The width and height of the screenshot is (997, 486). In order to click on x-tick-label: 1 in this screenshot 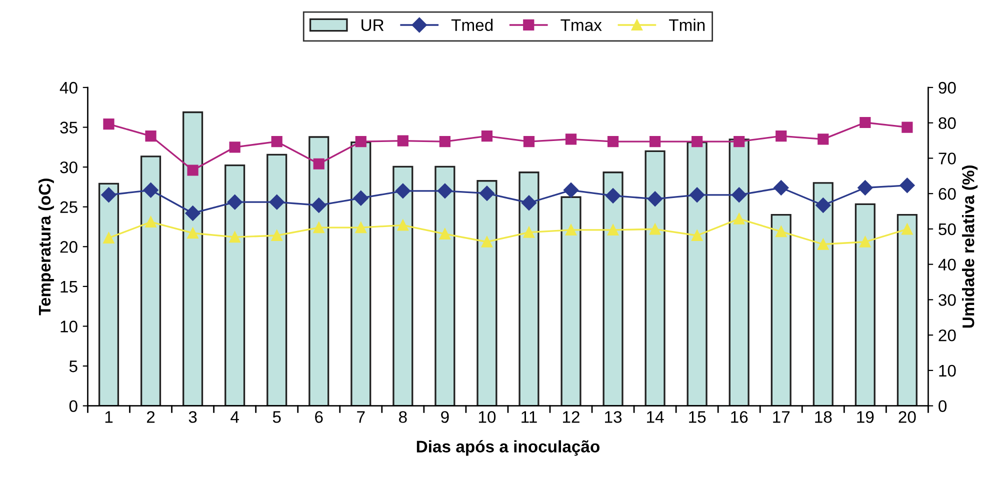, I will do `click(109, 417)`.